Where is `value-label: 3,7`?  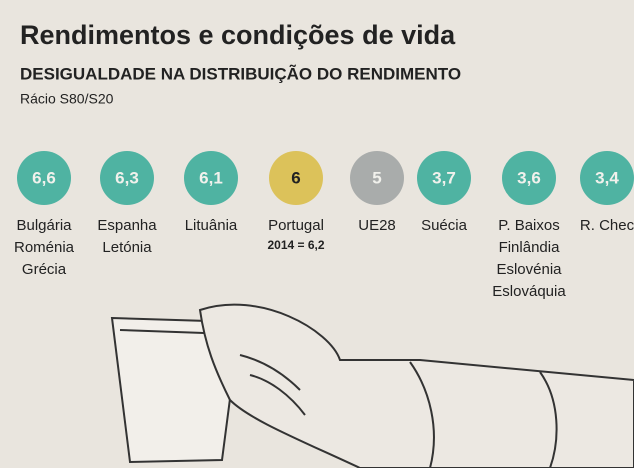
value-label: 3,7 is located at coordinates (444, 177).